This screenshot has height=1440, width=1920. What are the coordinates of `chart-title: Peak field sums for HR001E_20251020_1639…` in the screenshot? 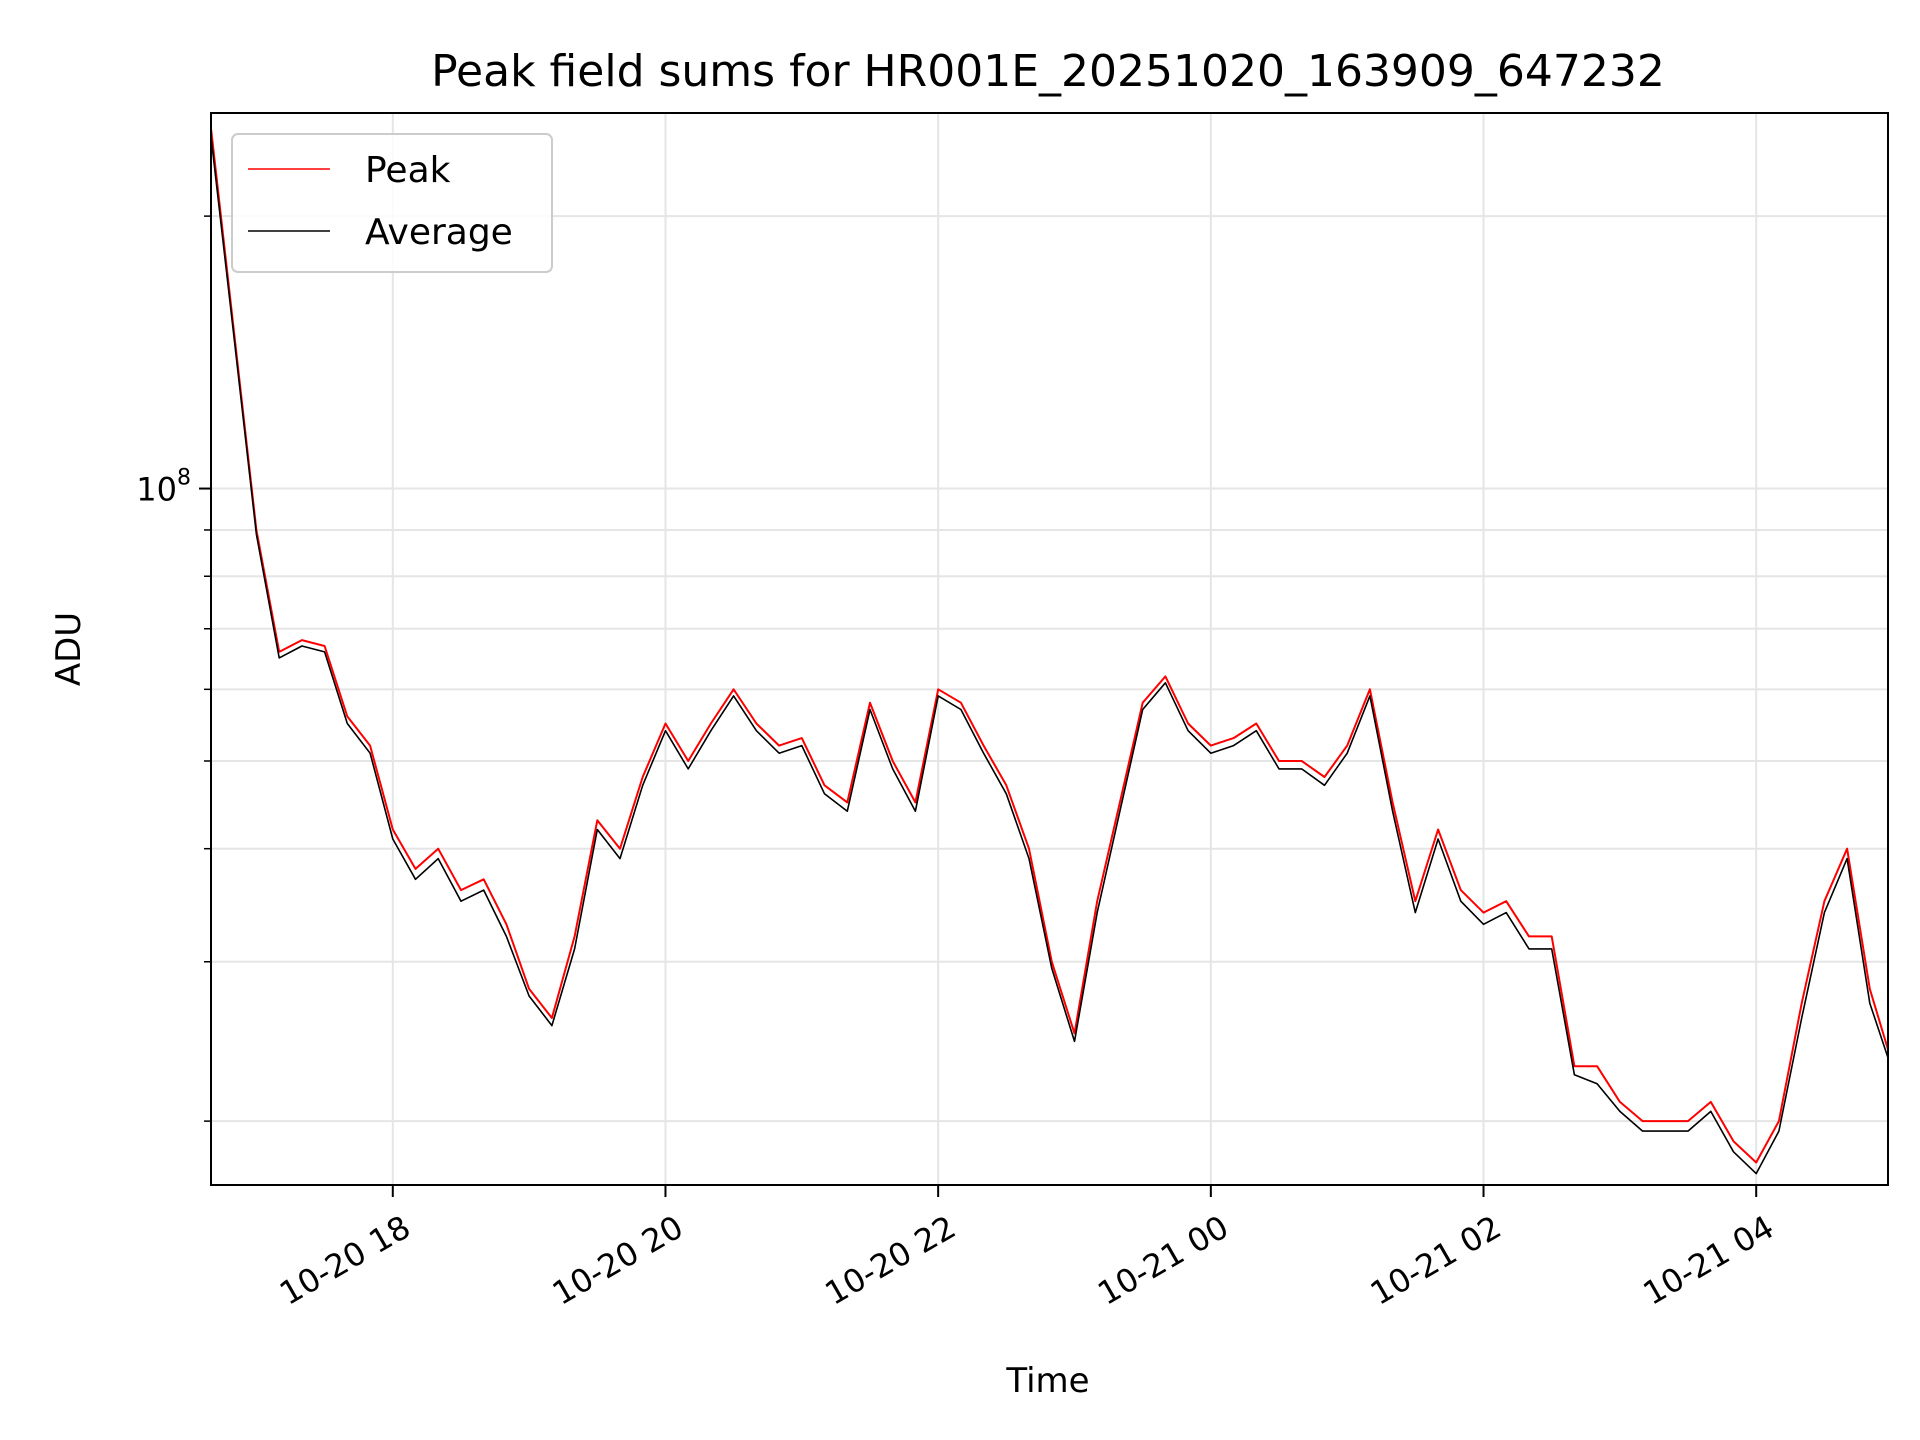 It's located at (1048, 71).